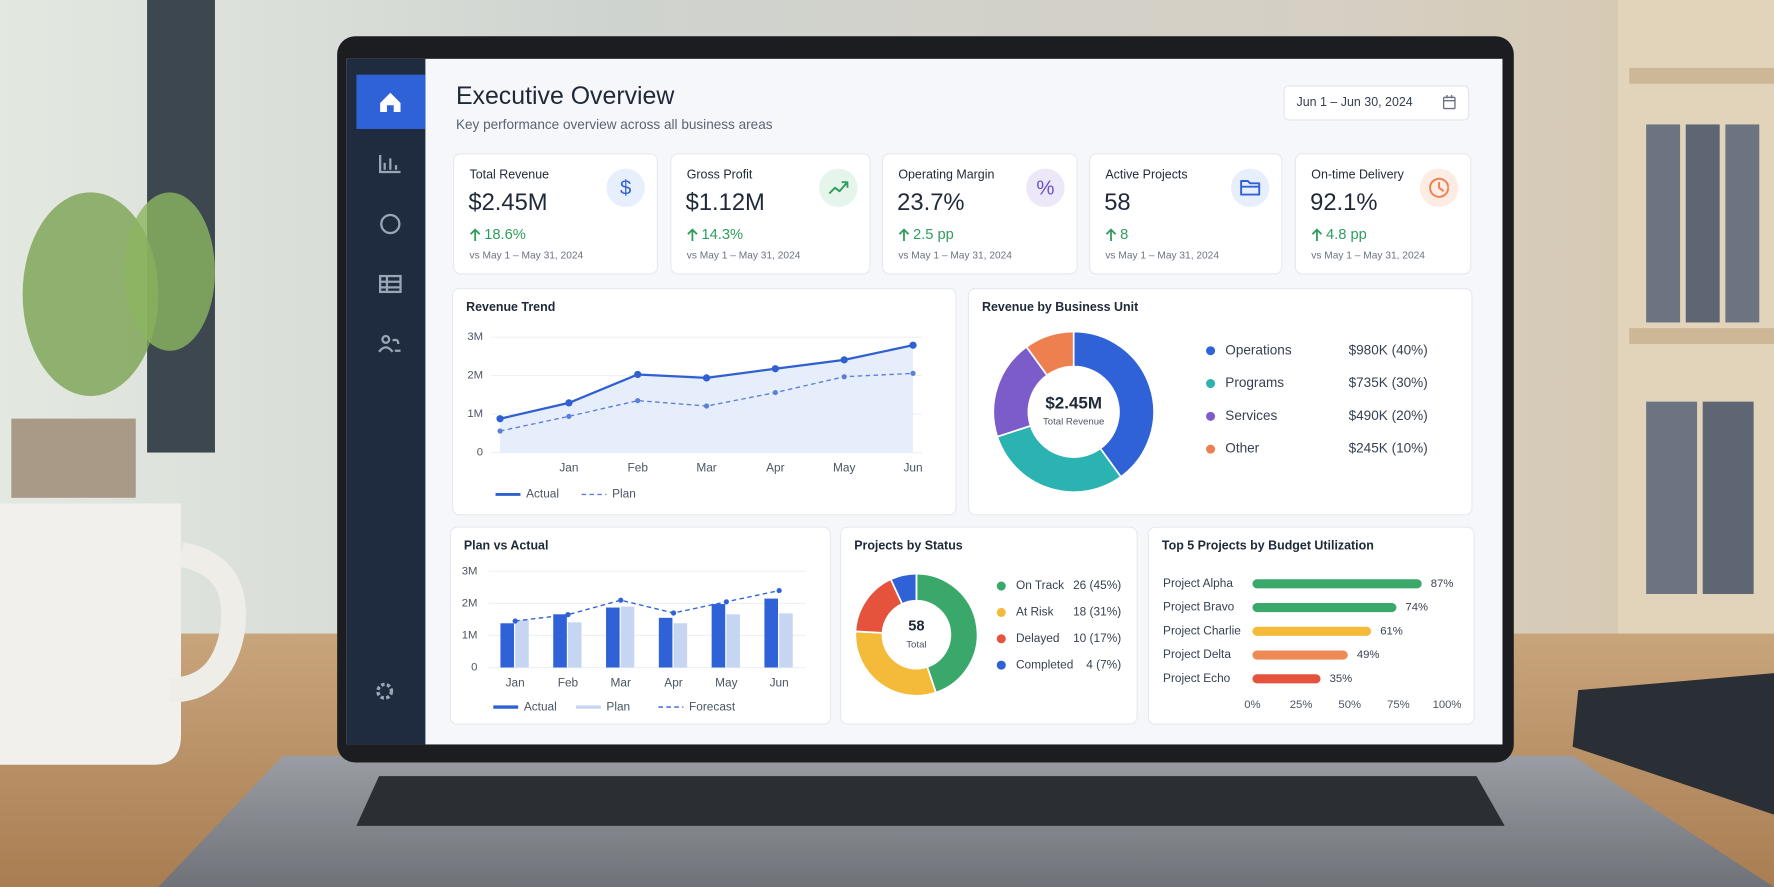  What do you see at coordinates (1097, 638) in the screenshot?
I see `value-label: 10 (17%)` at bounding box center [1097, 638].